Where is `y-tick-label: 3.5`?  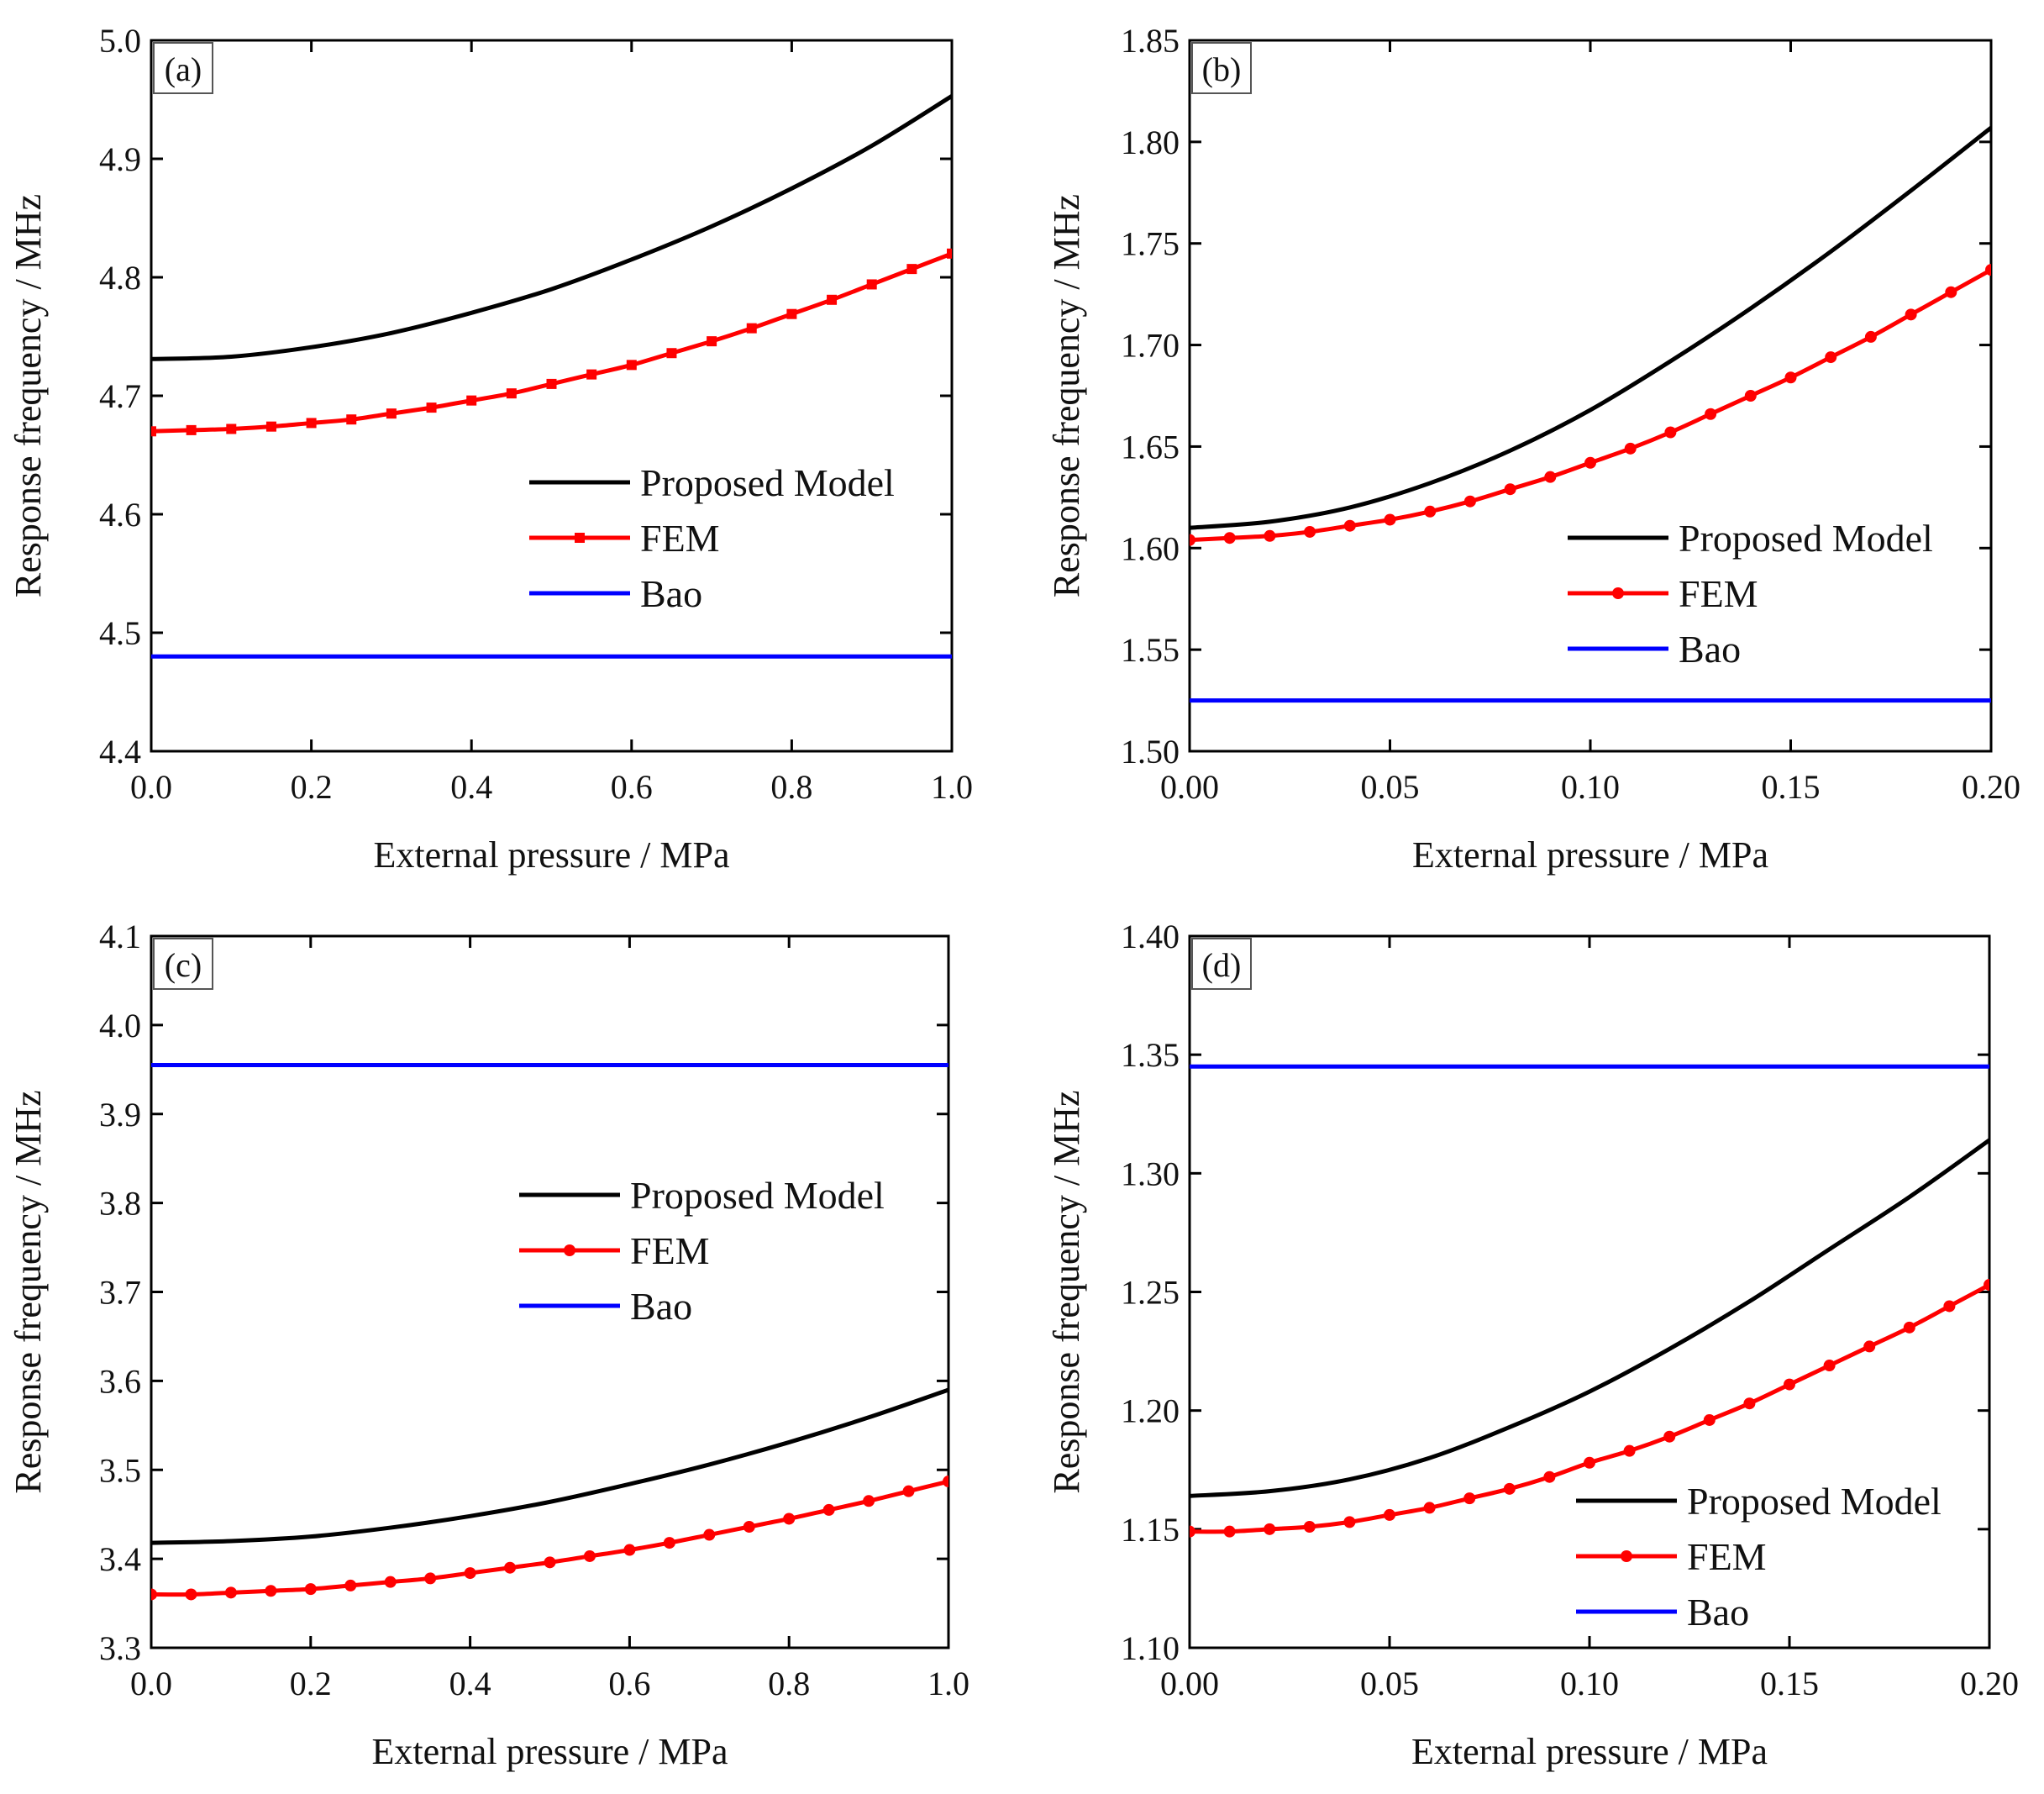 y-tick-label: 3.5 is located at coordinates (120, 1470).